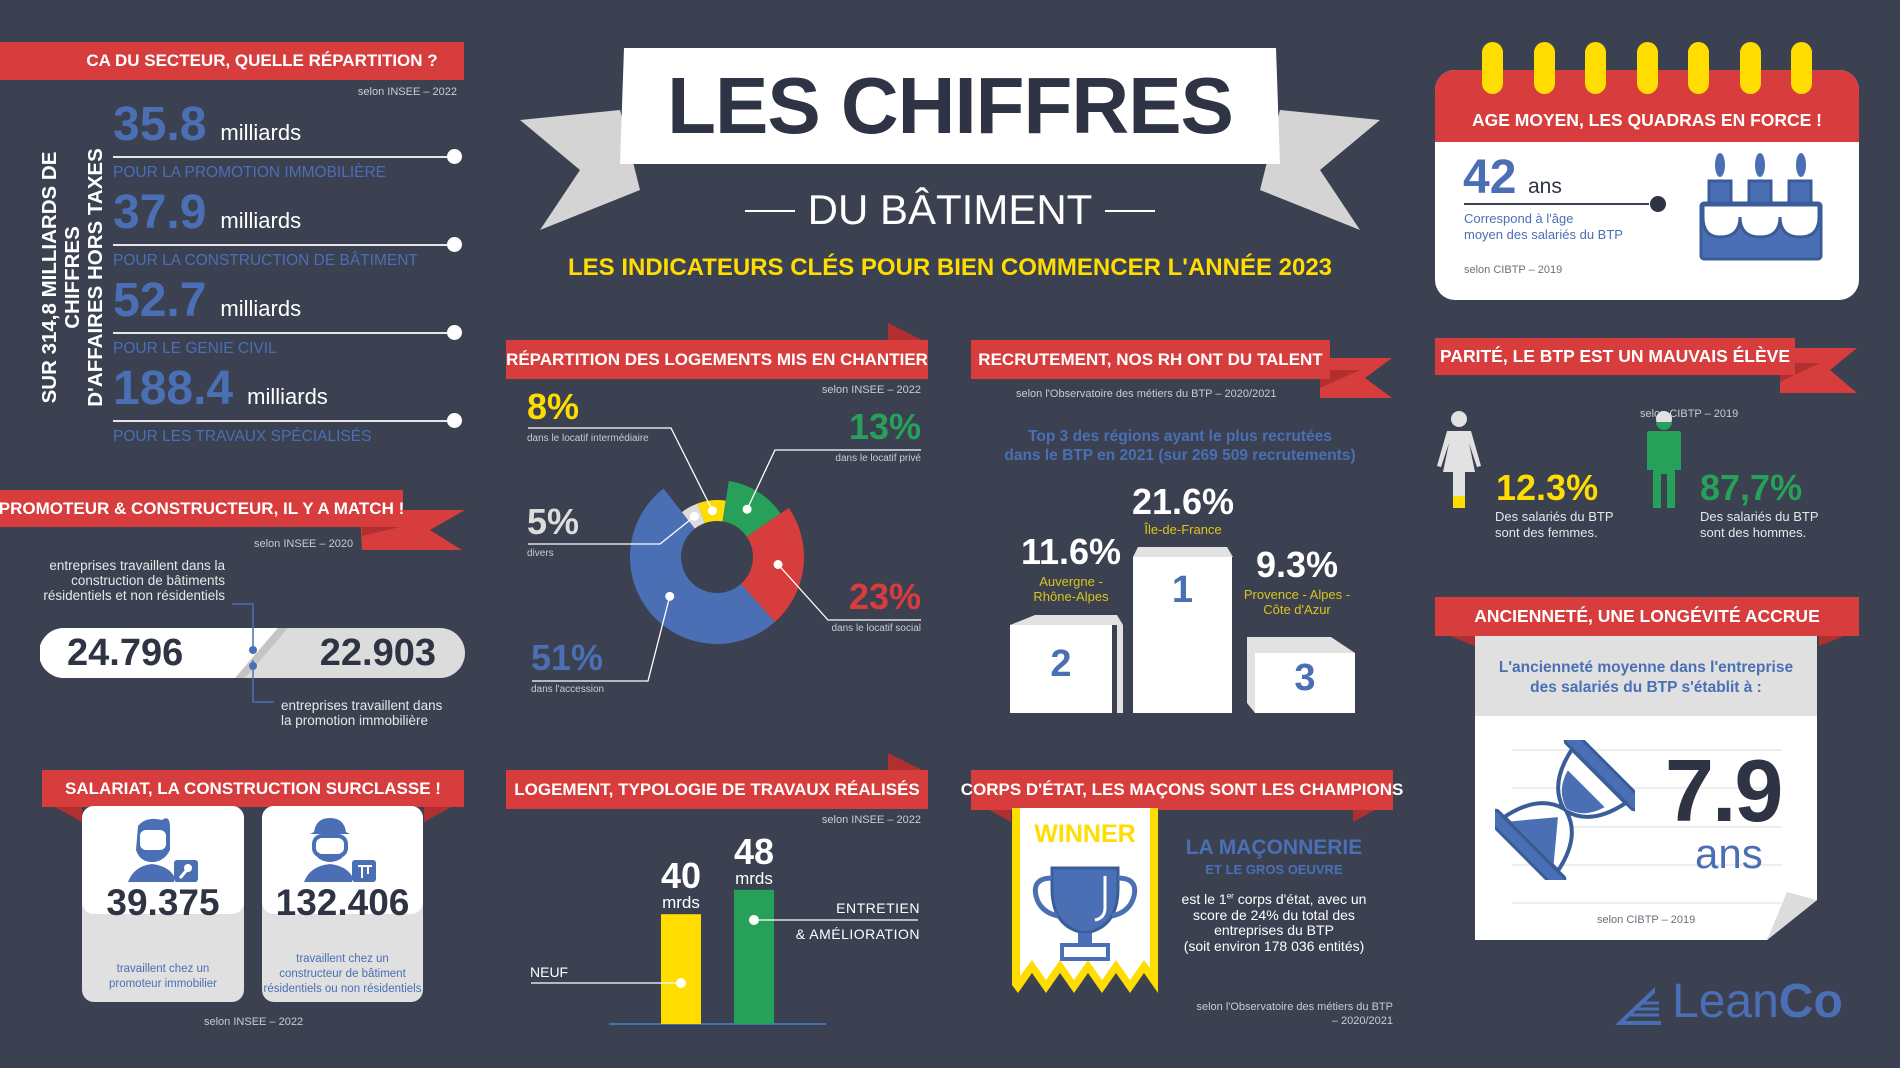 The image size is (1900, 1068). I want to click on age-value: 42, so click(1490, 177).